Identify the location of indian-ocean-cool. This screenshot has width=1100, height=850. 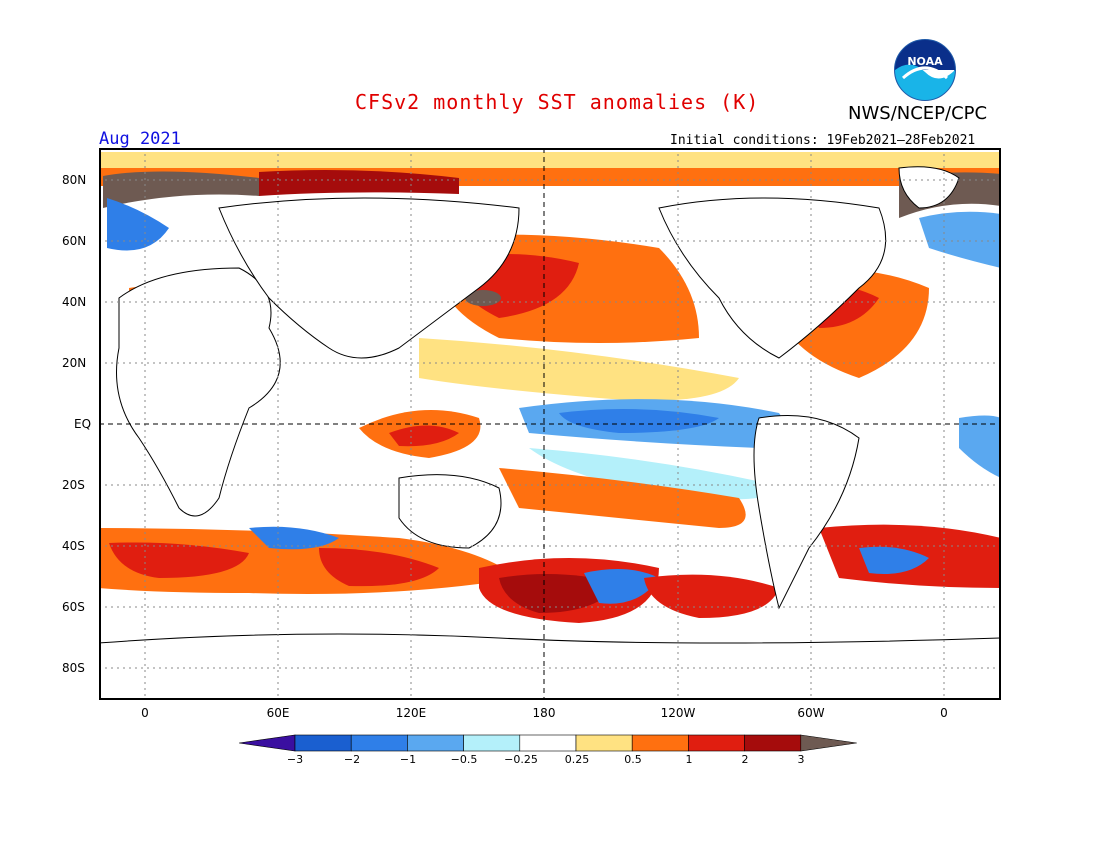
(294, 538).